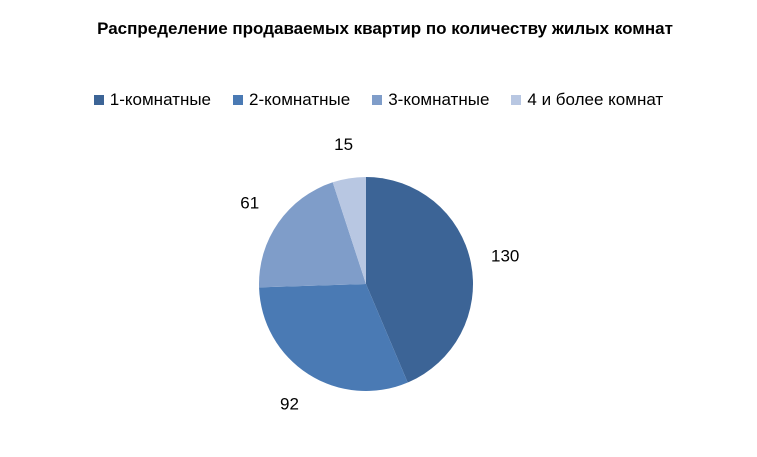  Describe the element at coordinates (160, 99) in the screenshot. I see `legend-label-1-room: 1-комнатные` at that location.